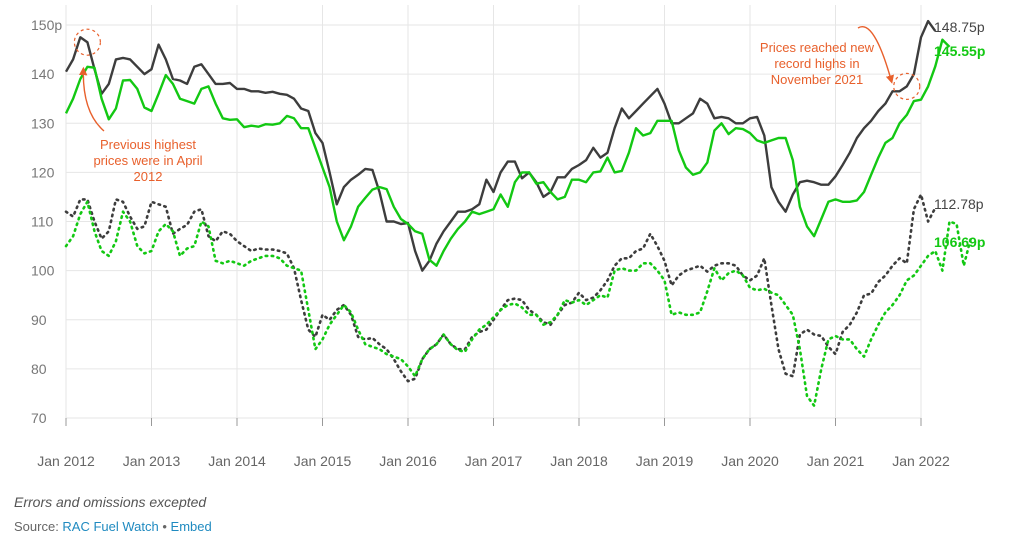 The width and height of the screenshot is (1012, 547). I want to click on y-tick-label: 70, so click(39, 418).